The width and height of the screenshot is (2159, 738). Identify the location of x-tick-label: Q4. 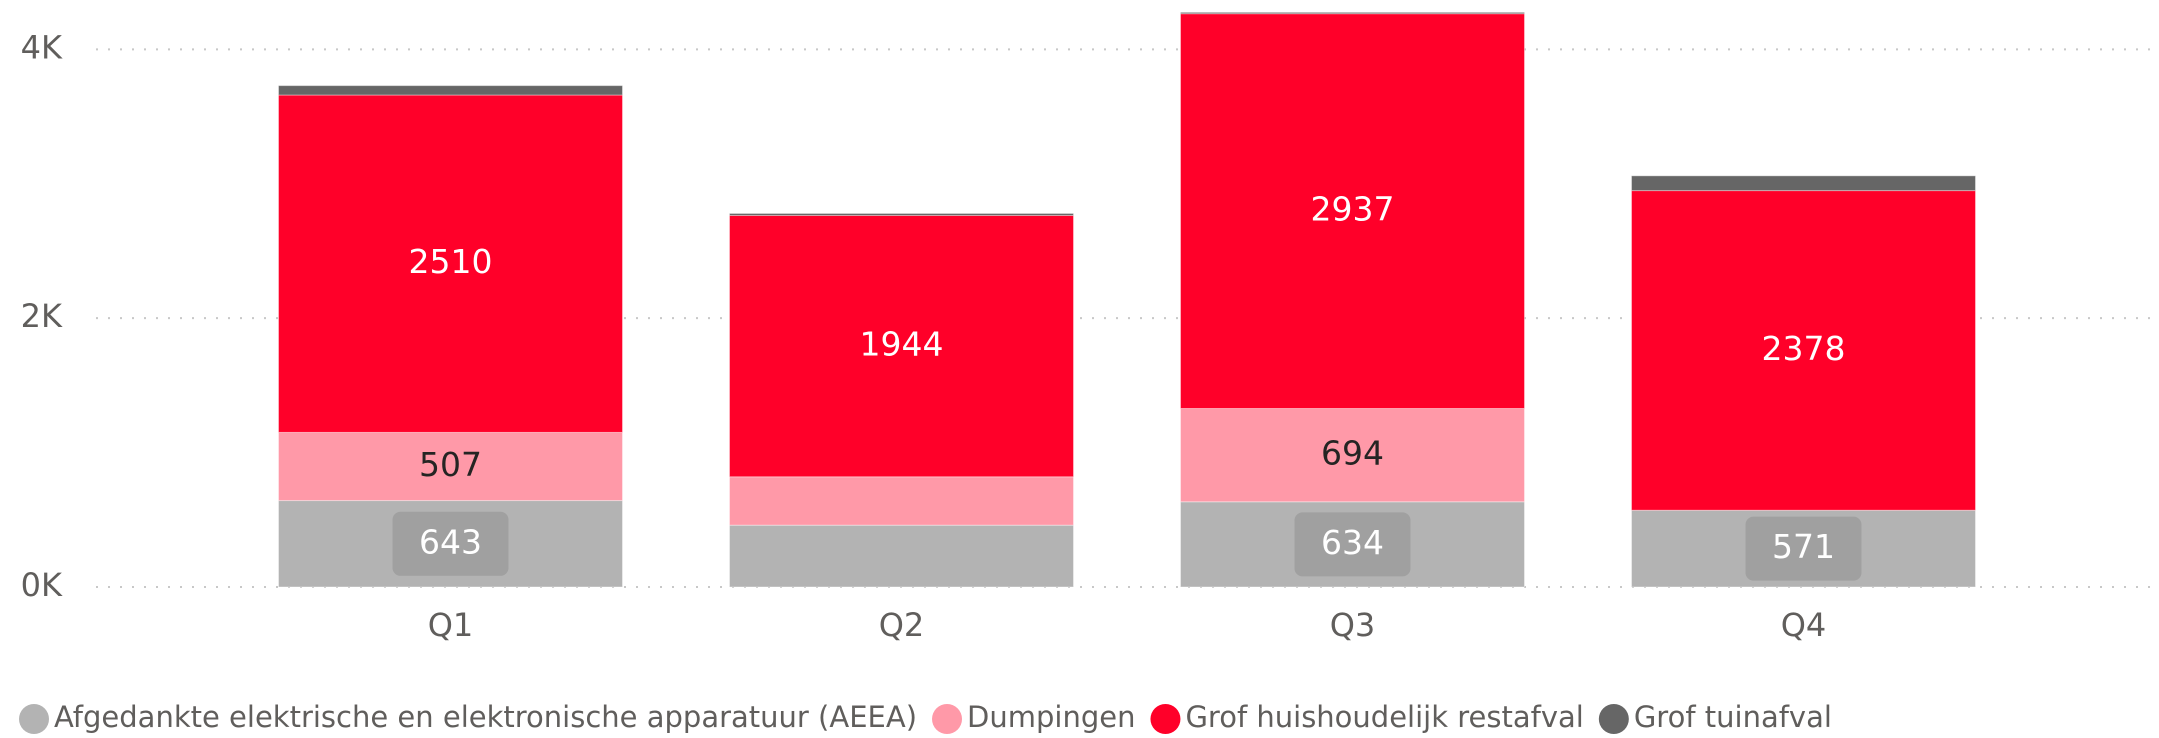
(1804, 625).